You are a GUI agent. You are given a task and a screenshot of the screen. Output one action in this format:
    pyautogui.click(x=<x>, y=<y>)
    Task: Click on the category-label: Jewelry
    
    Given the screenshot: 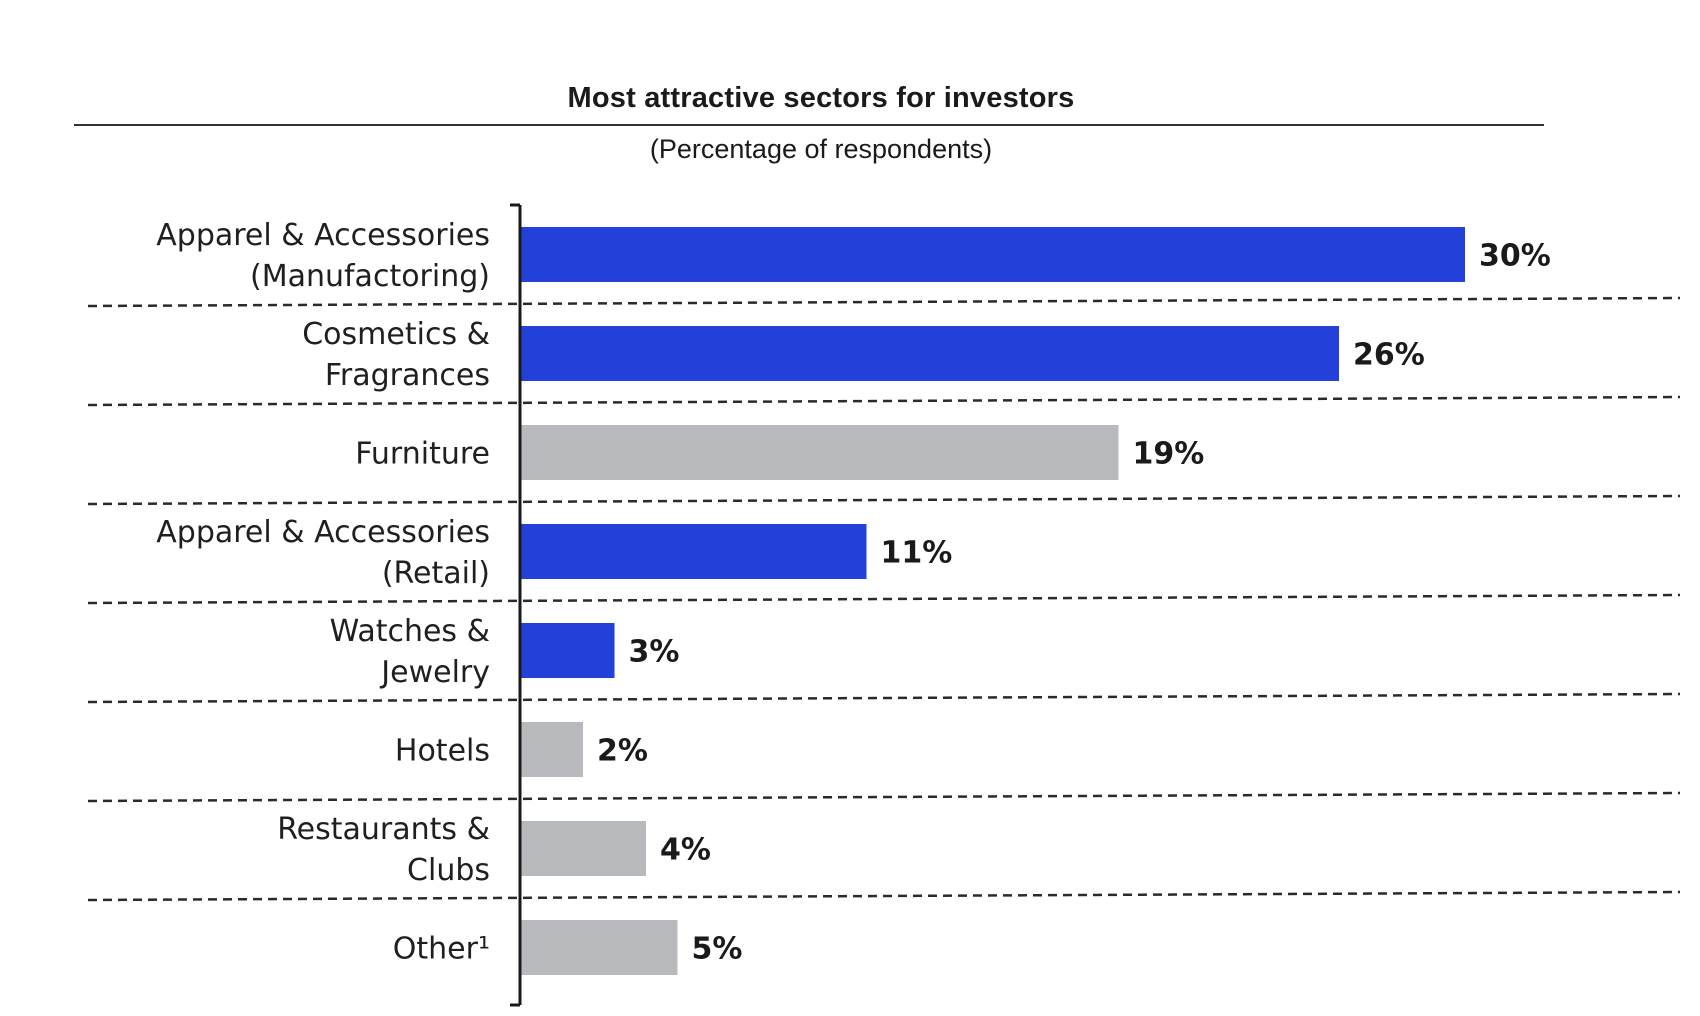 What is the action you would take?
    pyautogui.click(x=434, y=672)
    